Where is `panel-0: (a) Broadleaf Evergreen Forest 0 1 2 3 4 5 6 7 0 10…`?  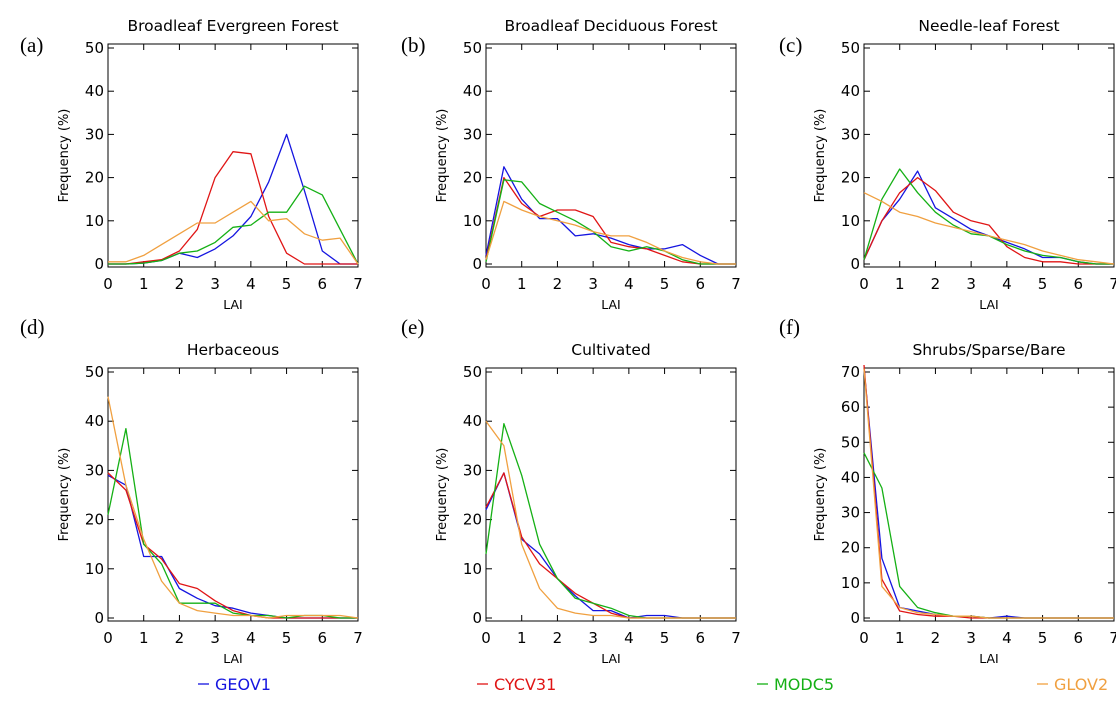
panel-0: (a) Broadleaf Evergreen Forest 0 1 2 3 4 5 6 7 0 10… is located at coordinates (191, 164).